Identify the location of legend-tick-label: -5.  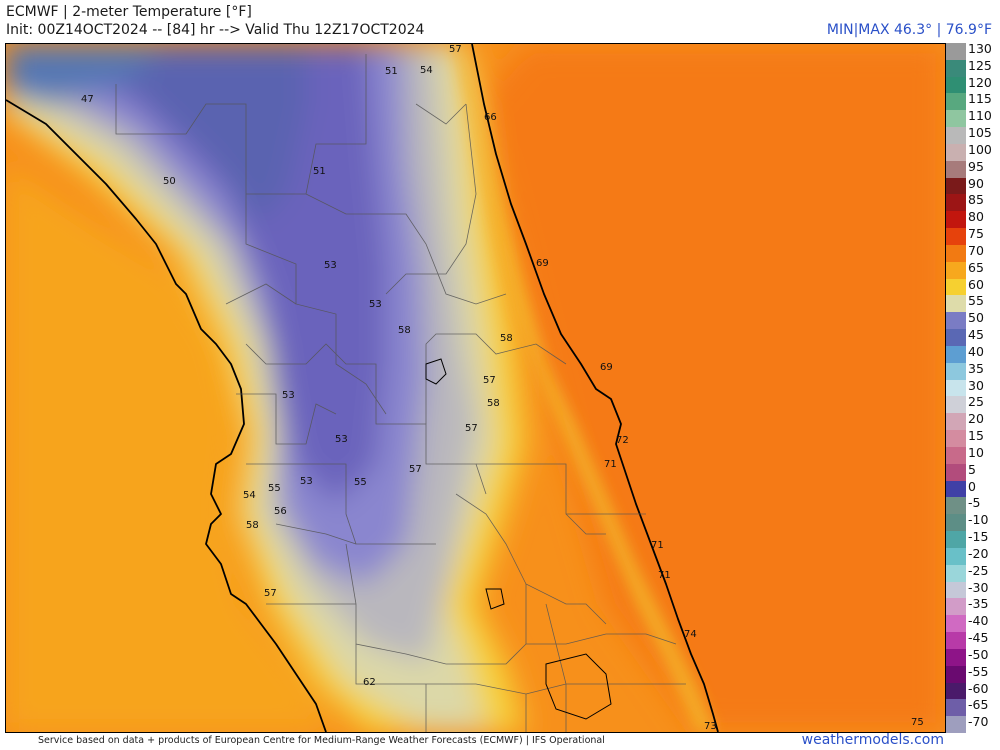
(974, 503).